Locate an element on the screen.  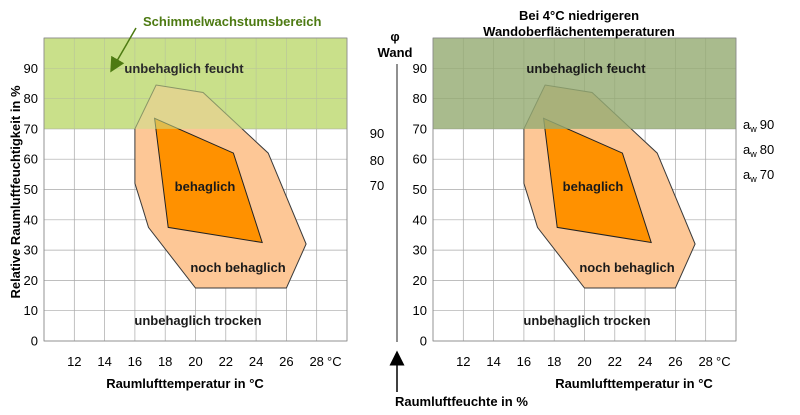
right-x-tick: 26 is located at coordinates (675, 361).